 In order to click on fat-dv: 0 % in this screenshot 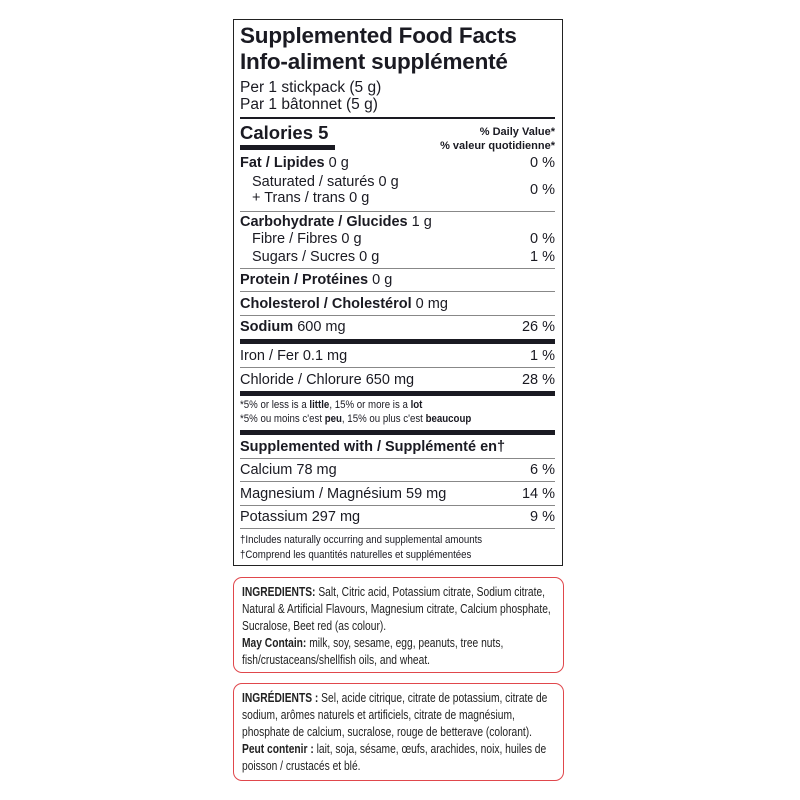, I will do `click(542, 163)`.